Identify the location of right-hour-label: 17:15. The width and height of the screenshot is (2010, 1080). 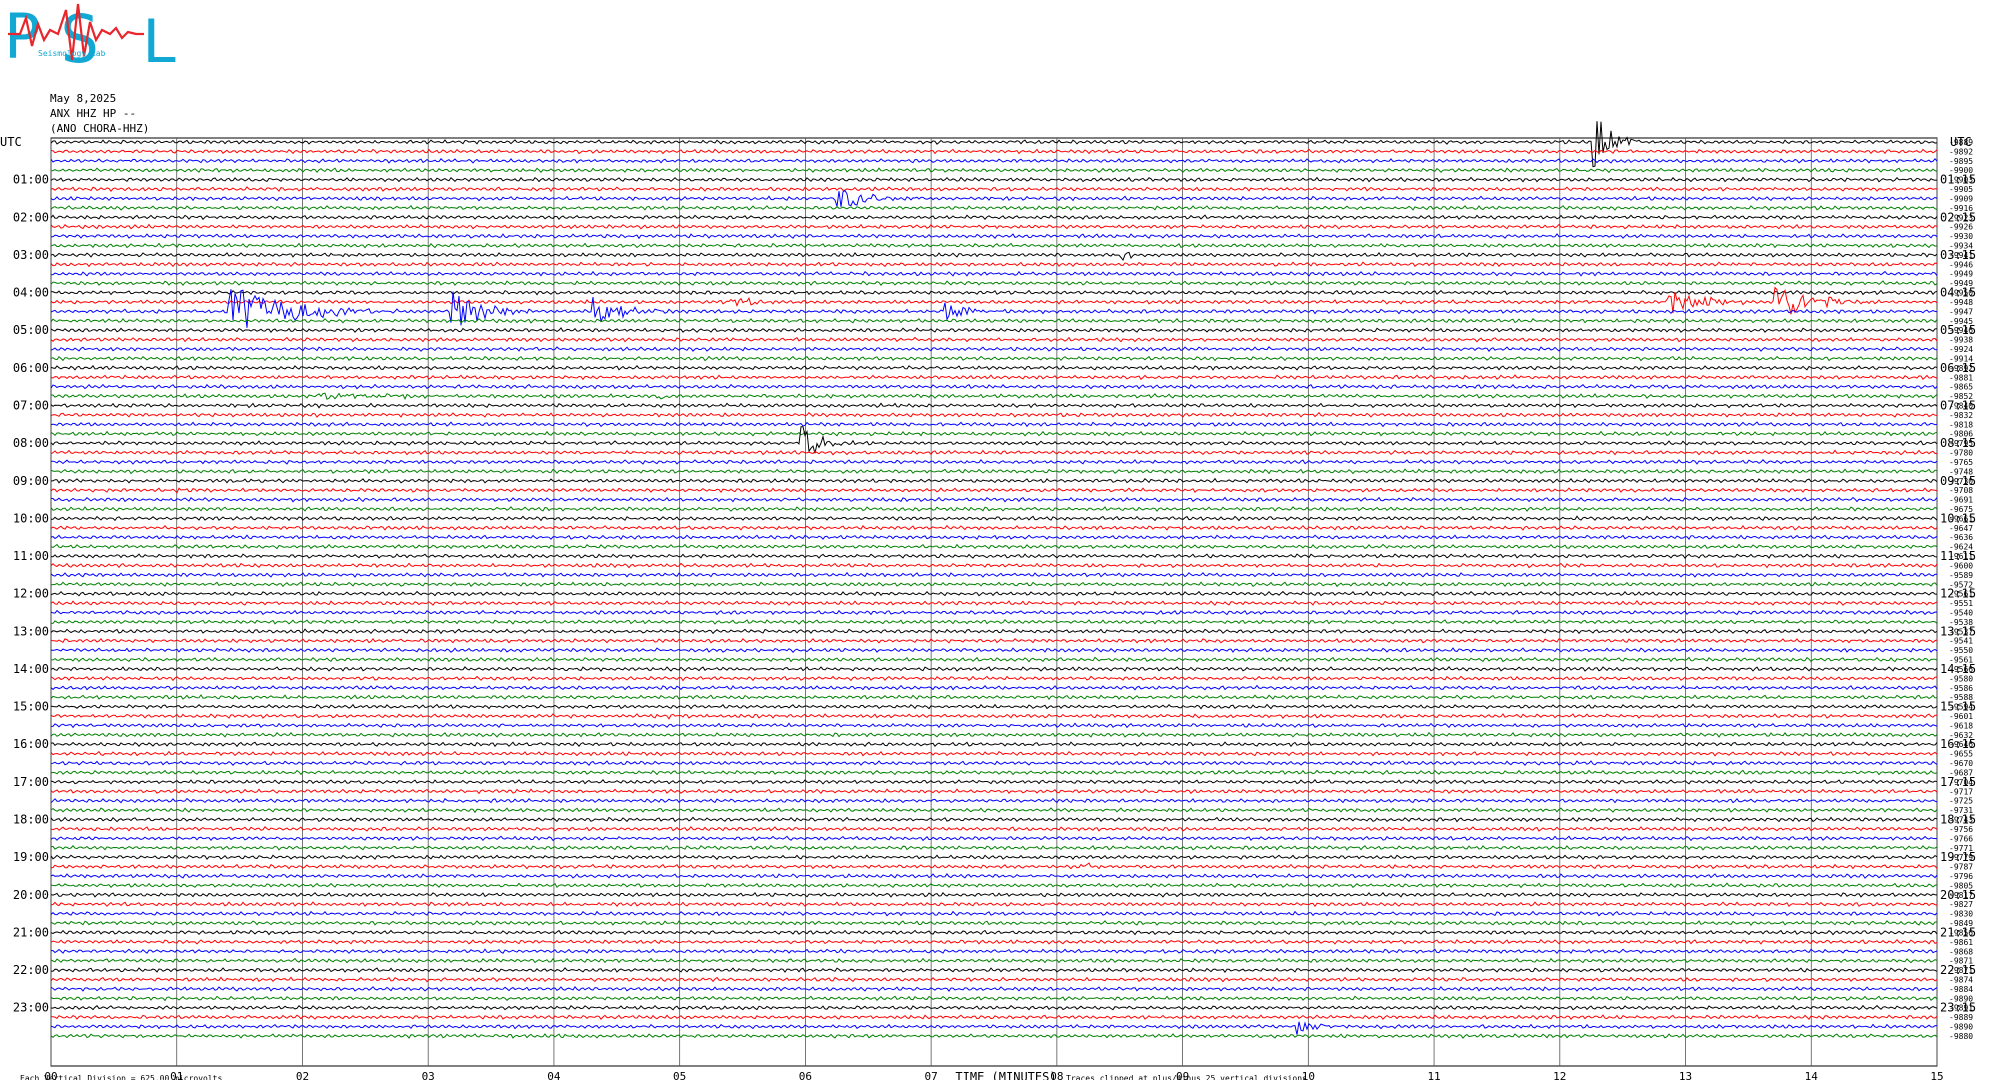
(1958, 782).